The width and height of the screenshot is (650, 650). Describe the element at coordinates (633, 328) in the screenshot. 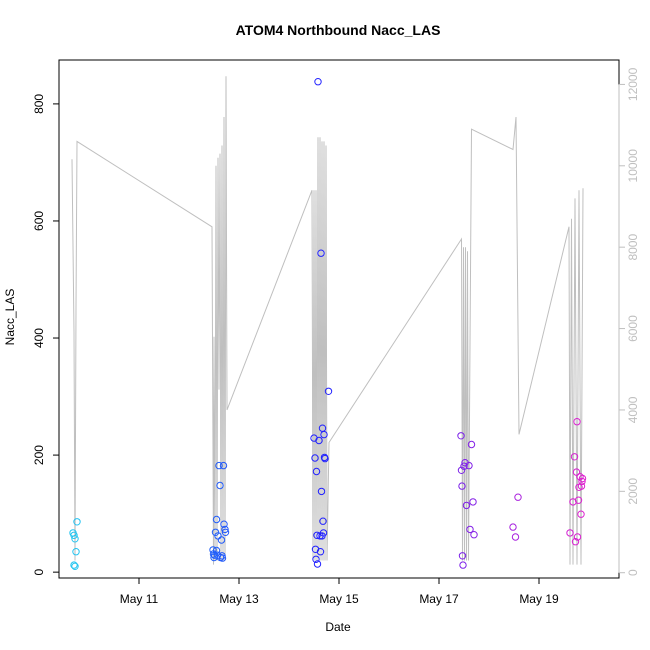

I see `secondary-y-tick-label: 6000` at that location.